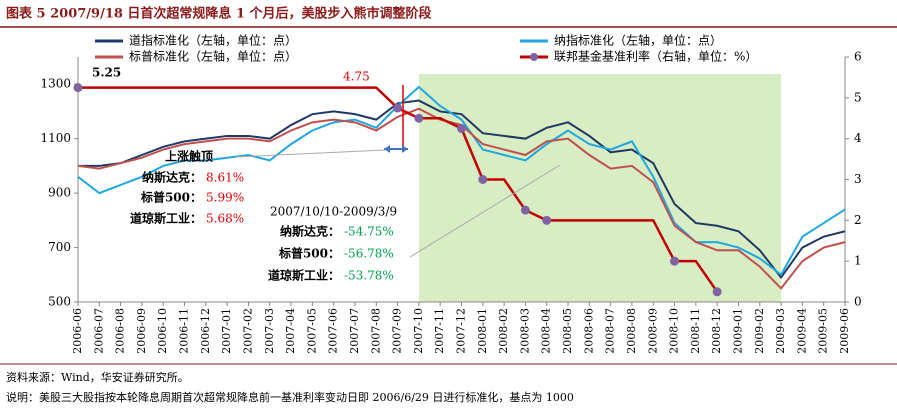  I want to click on arrow-head, so click(396, 149).